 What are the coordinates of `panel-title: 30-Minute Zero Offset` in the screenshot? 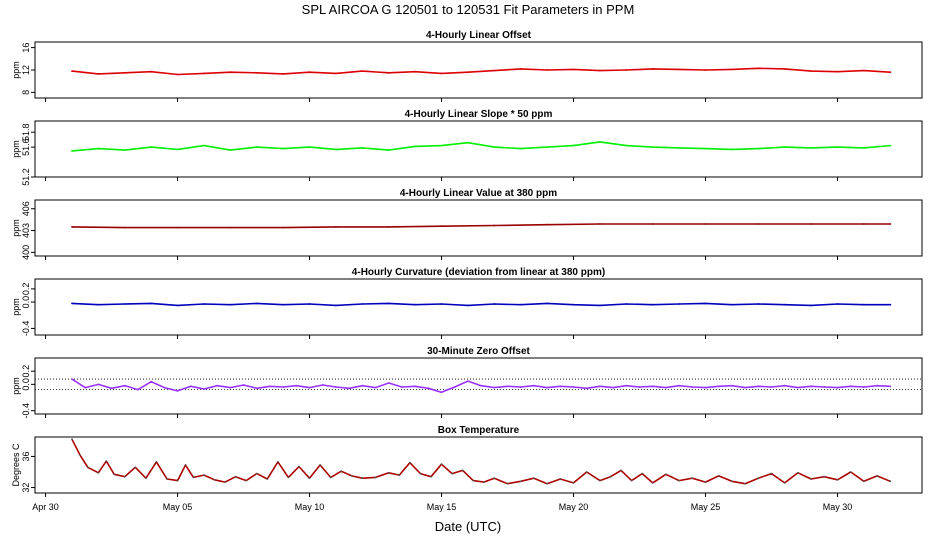 It's located at (478, 351).